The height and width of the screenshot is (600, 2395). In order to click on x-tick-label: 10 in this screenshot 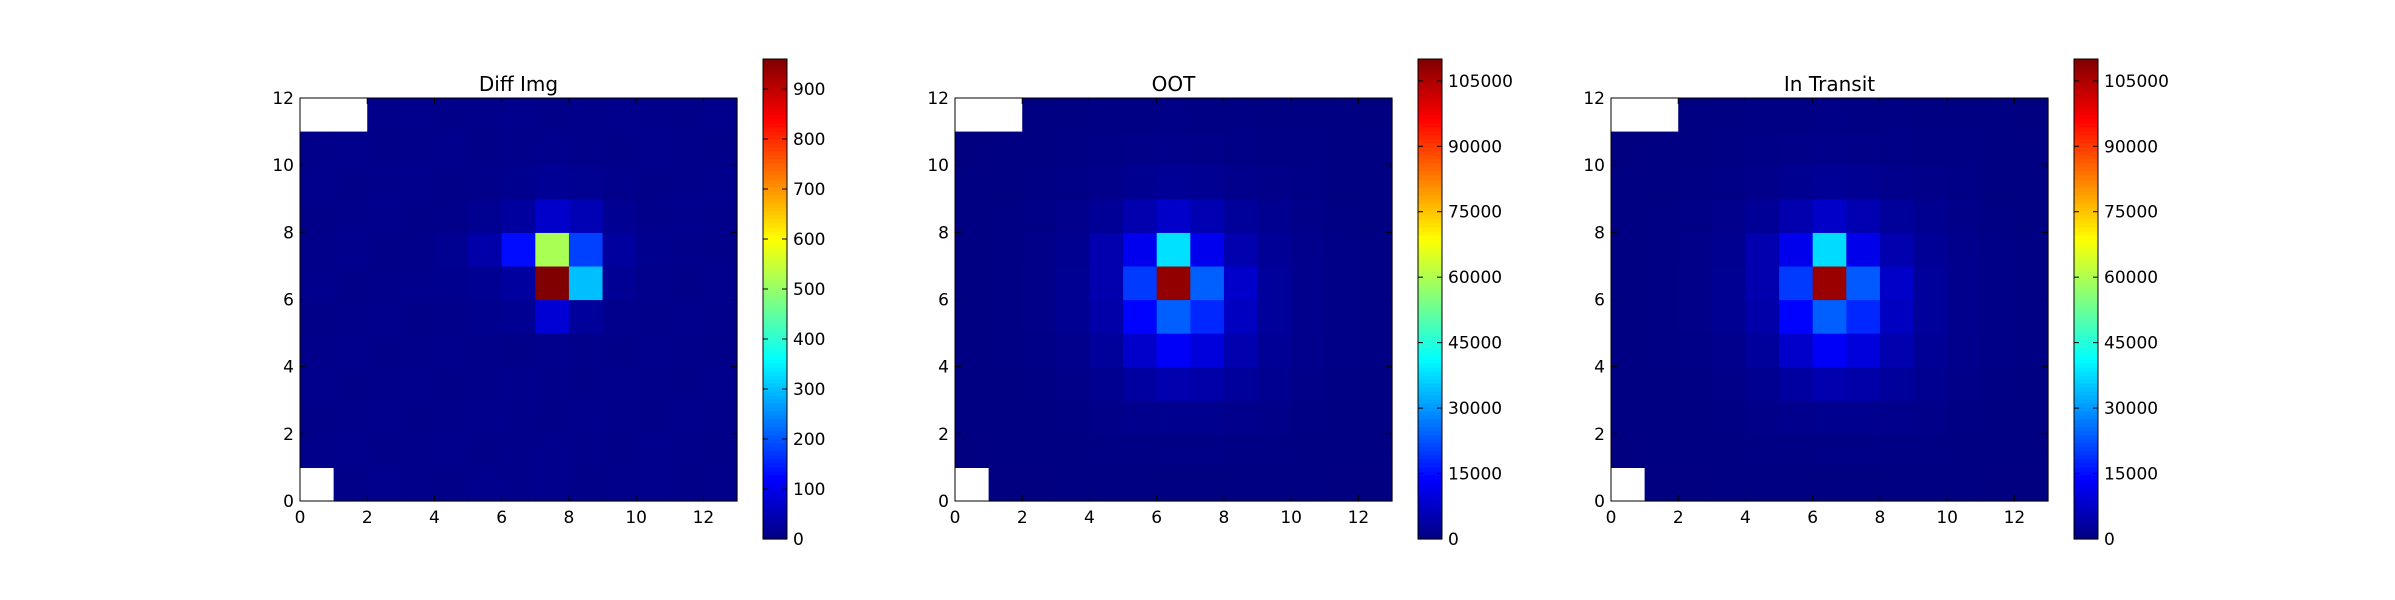, I will do `click(1291, 518)`.